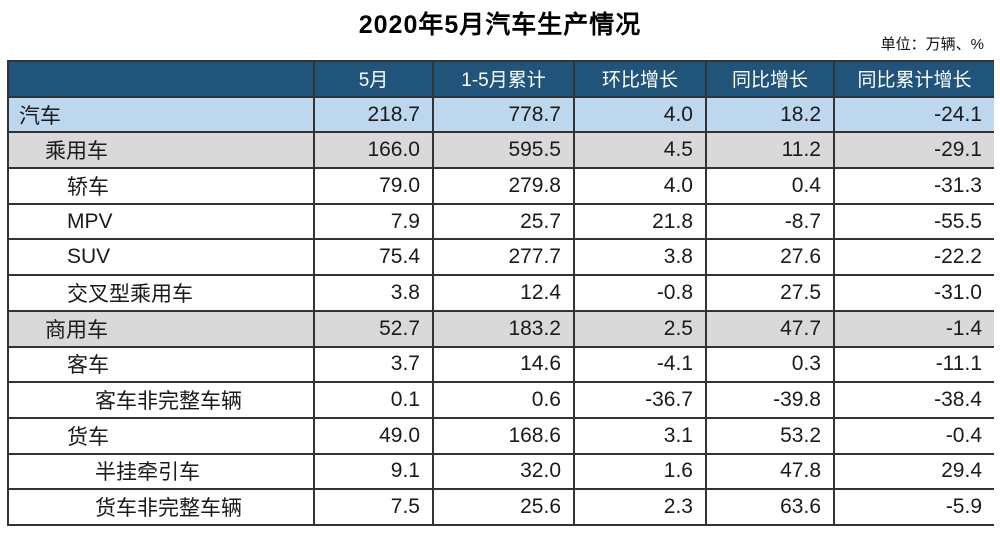  What do you see at coordinates (913, 471) in the screenshot?
I see `cell-value: 29.4` at bounding box center [913, 471].